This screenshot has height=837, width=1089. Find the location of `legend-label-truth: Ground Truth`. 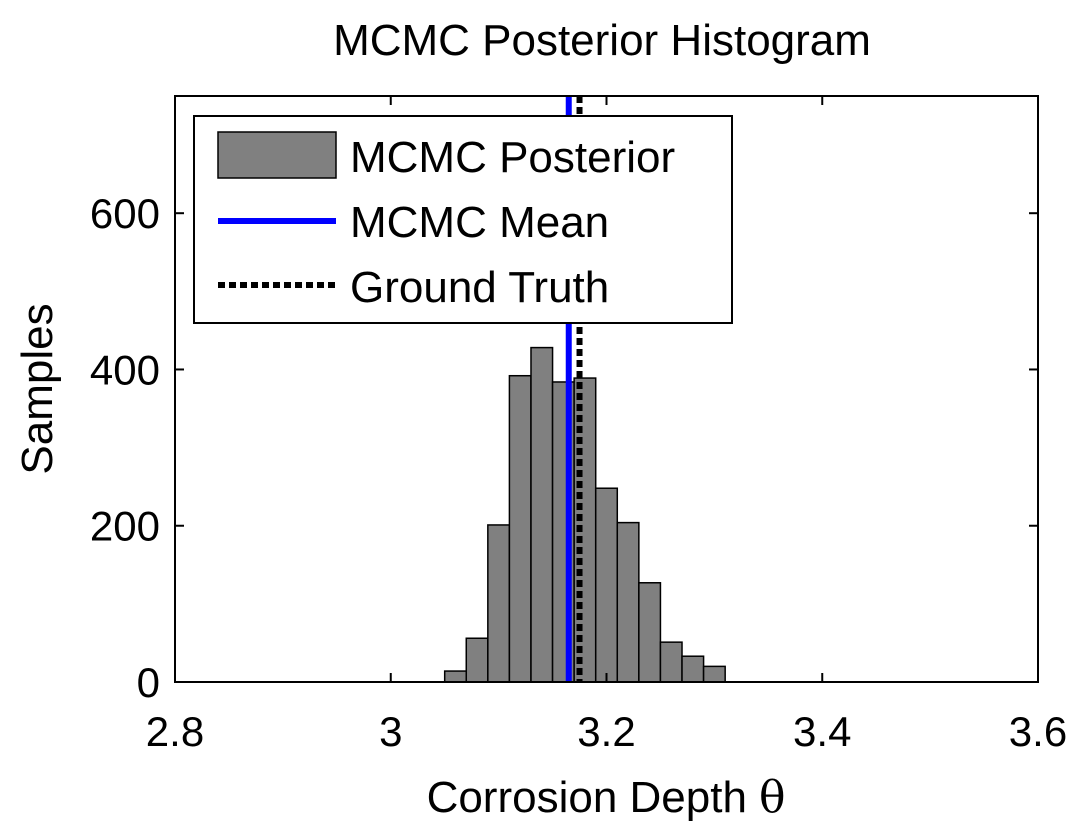

legend-label-truth: Ground Truth is located at coordinates (479, 287).